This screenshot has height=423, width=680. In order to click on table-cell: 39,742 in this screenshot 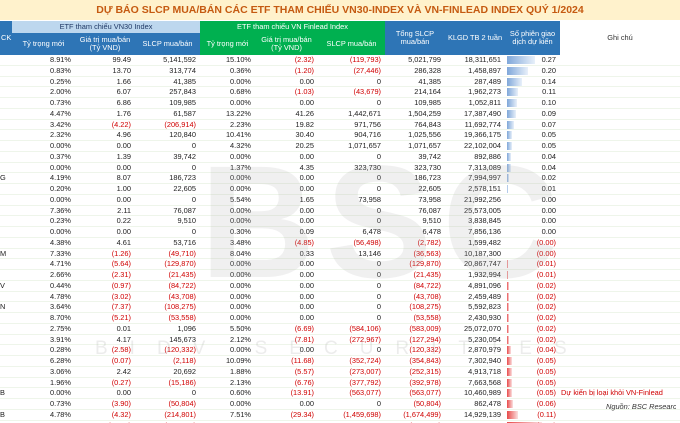, I will do `click(168, 157)`.